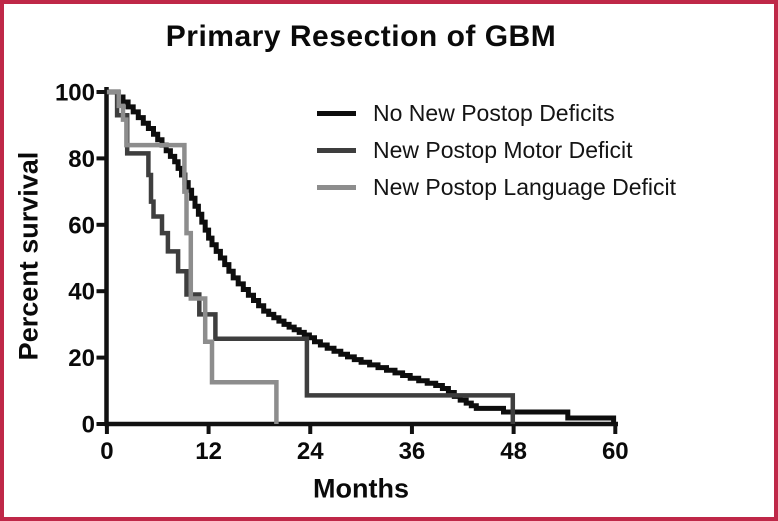  I want to click on legend-swatch-no-new-postop-deficits, so click(336, 113).